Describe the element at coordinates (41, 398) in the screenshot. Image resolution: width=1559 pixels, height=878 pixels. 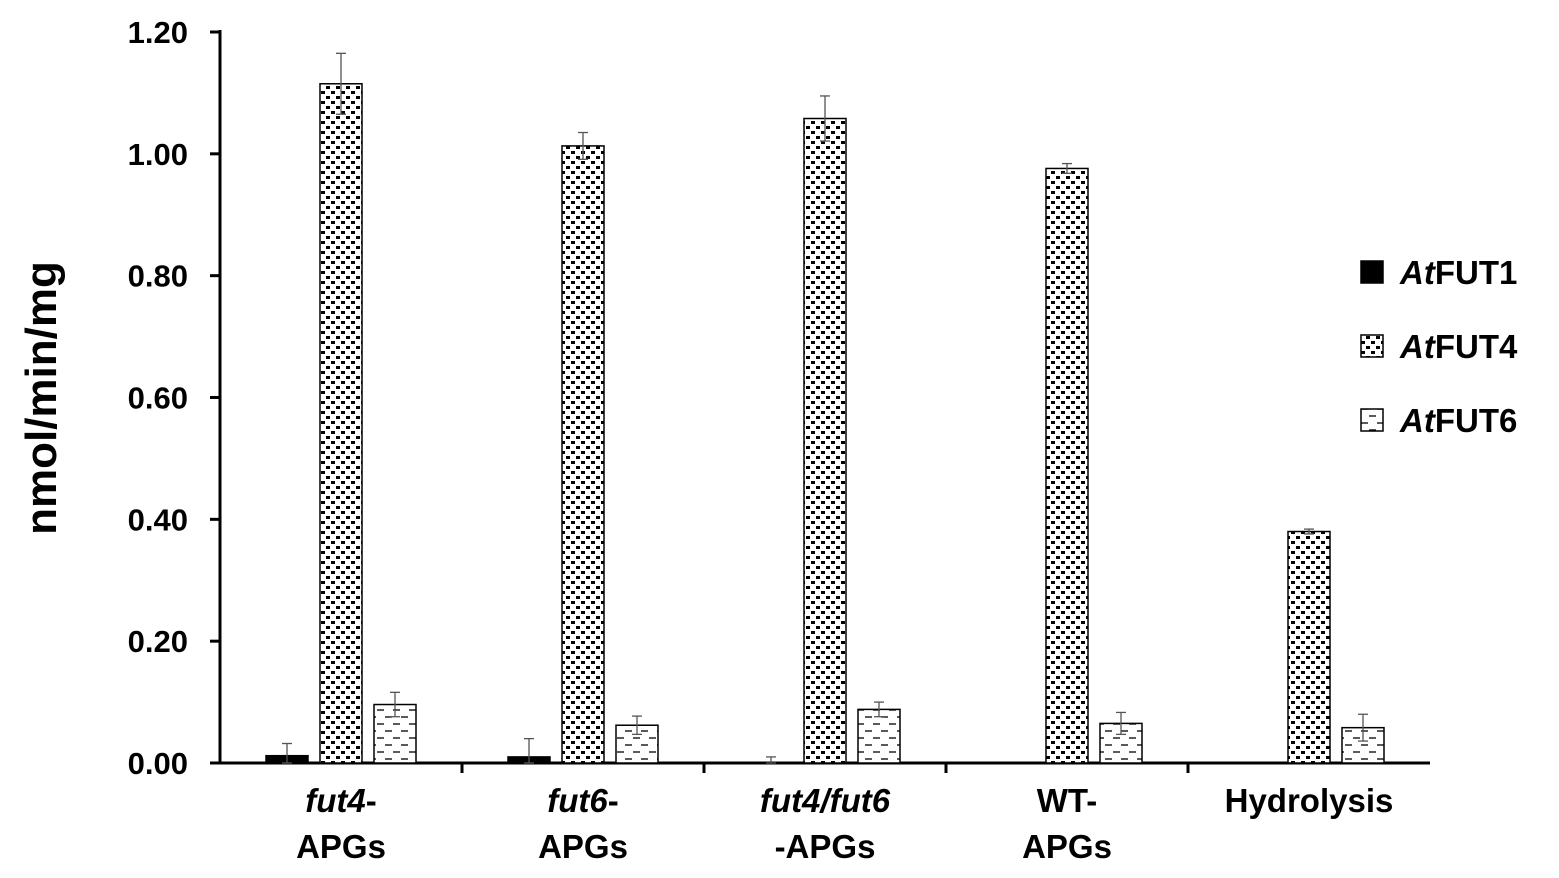
I see `y-axis-title: nmol/min/mg` at that location.